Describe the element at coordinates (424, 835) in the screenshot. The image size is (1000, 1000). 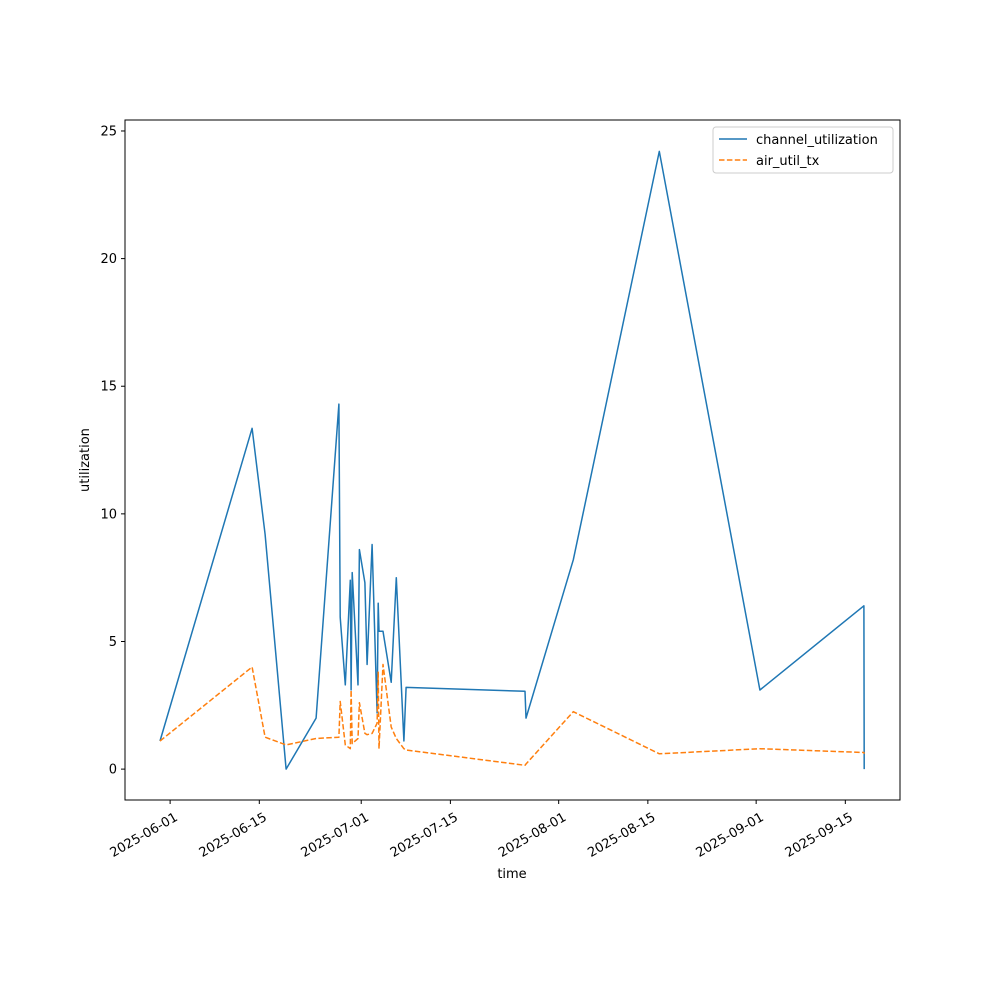
I see `x-tick-label: 2025-07-15` at that location.